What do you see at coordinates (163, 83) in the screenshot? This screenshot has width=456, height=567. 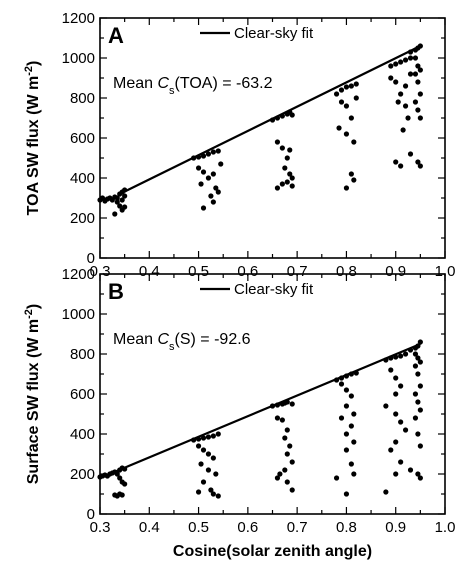 I see `annotation-symbol: C` at bounding box center [163, 83].